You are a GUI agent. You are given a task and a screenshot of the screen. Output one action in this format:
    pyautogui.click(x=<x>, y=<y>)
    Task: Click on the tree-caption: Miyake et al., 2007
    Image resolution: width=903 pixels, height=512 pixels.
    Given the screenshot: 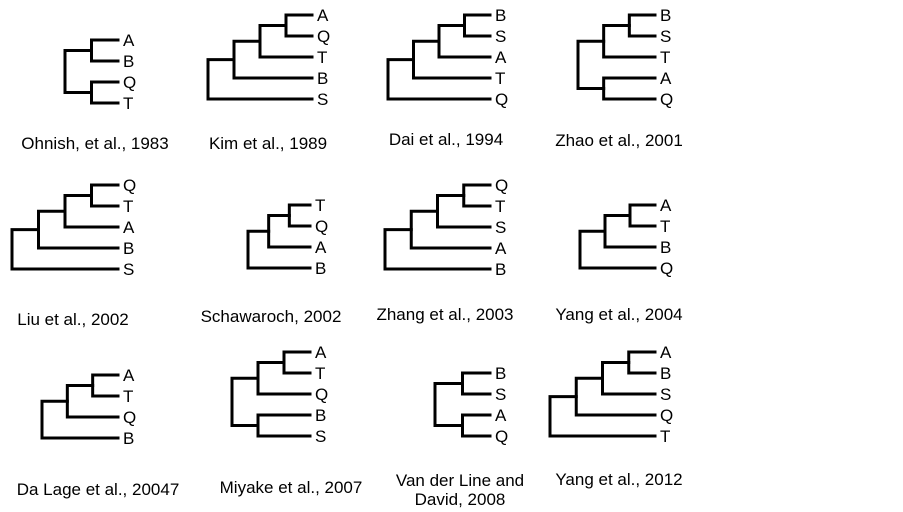 What is the action you would take?
    pyautogui.click(x=291, y=487)
    